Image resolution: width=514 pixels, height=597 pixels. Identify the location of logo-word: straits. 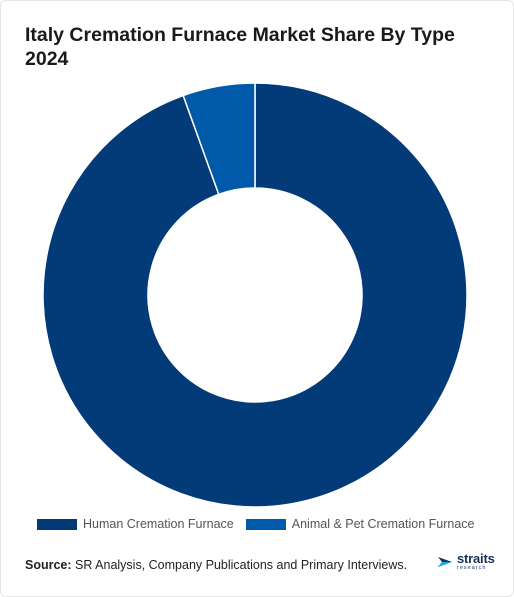
(476, 558).